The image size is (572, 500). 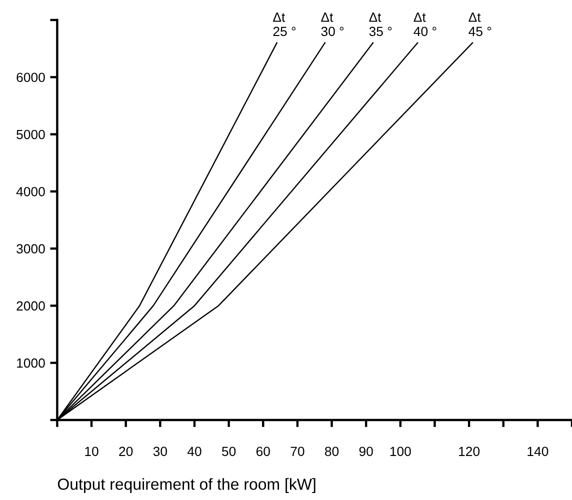 What do you see at coordinates (229, 451) in the screenshot?
I see `x-tick-label: 50` at bounding box center [229, 451].